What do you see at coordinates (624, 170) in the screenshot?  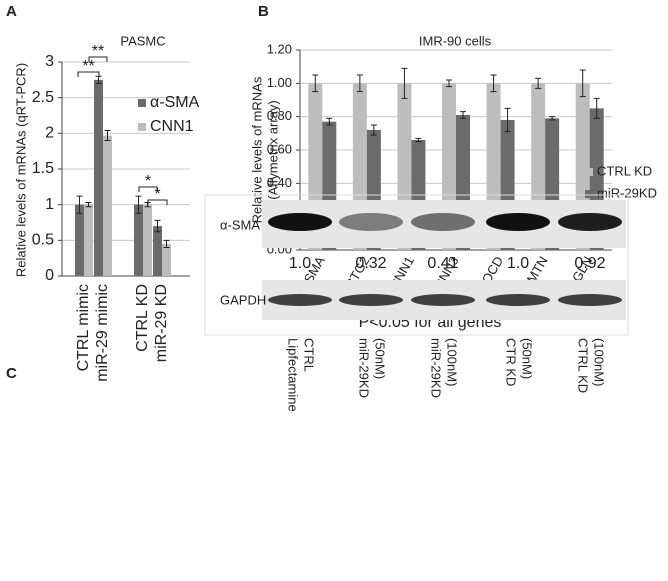 I see `legend-label: CTRL KD` at bounding box center [624, 170].